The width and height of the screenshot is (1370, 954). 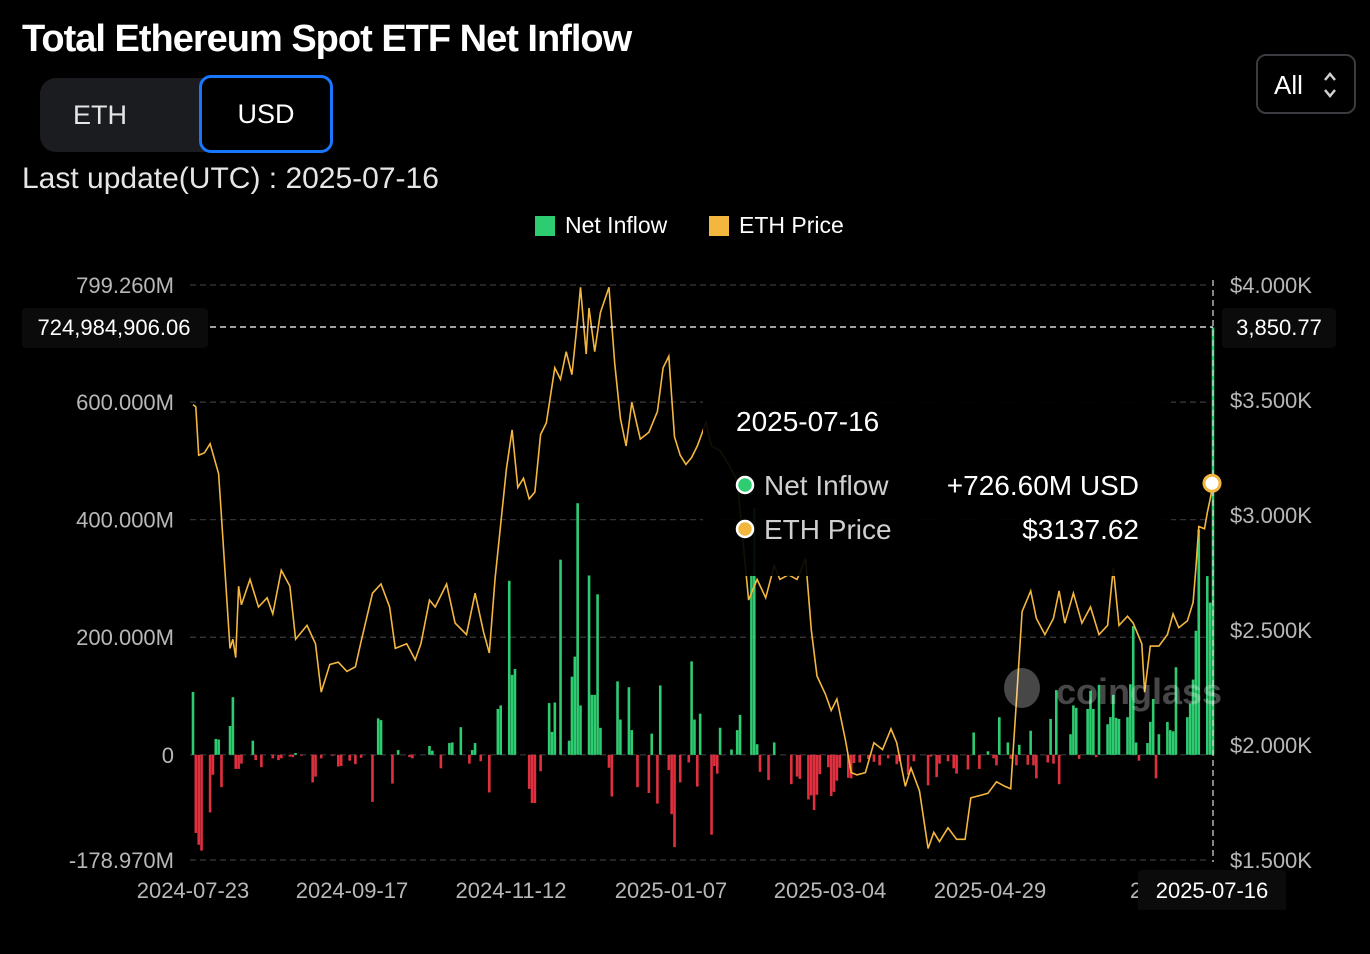 I want to click on legend-net-inflow: Net Inflow, so click(x=601, y=228).